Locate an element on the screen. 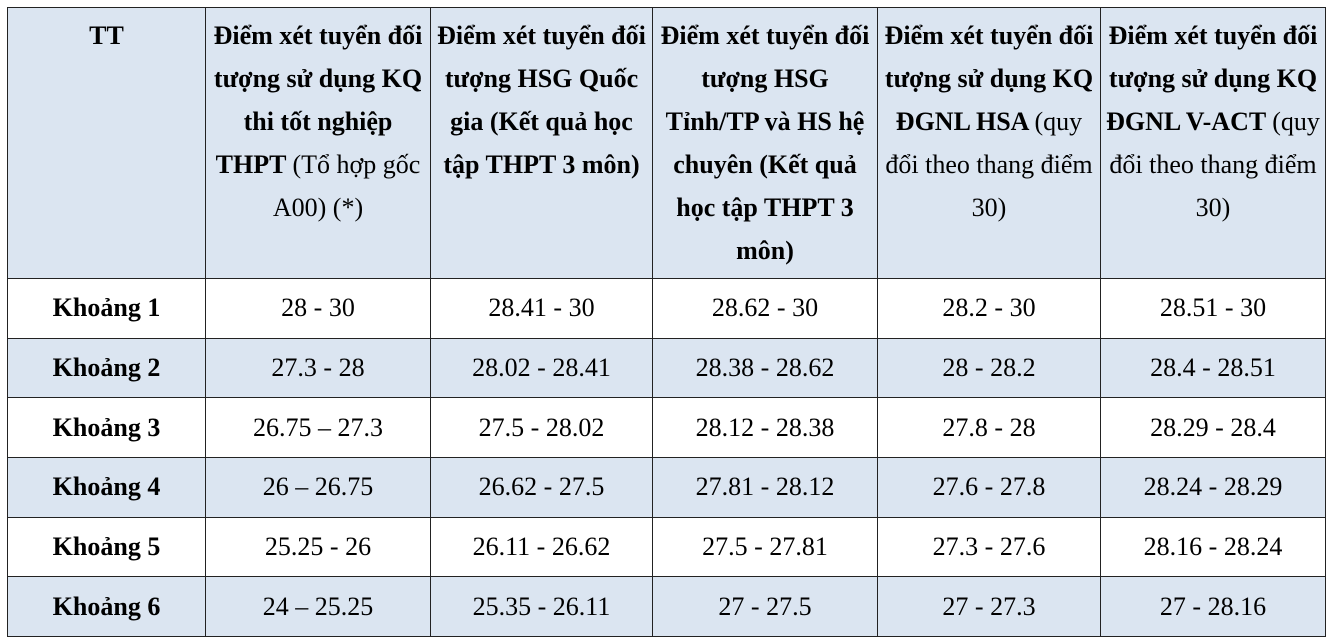 The width and height of the screenshot is (1340, 644). score-range: 27 - 27.3 is located at coordinates (989, 606).